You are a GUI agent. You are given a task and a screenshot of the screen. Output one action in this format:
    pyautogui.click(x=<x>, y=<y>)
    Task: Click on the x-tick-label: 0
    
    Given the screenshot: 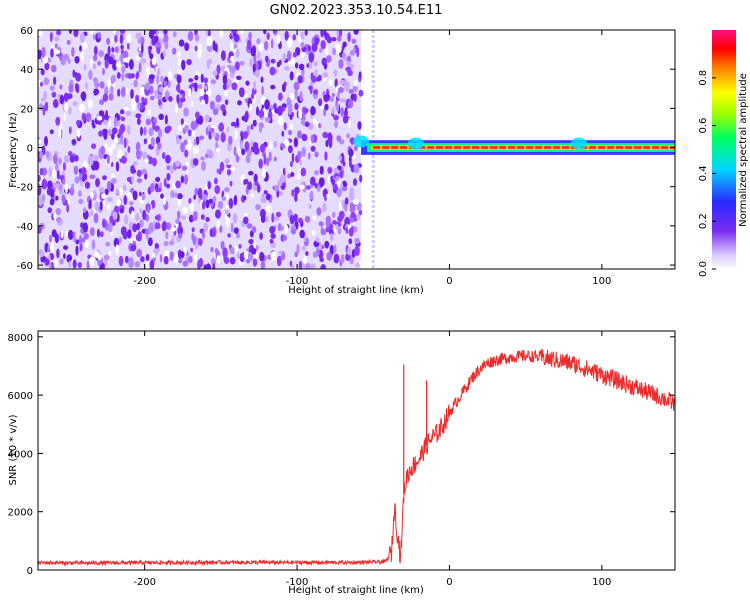 What is the action you would take?
    pyautogui.click(x=449, y=582)
    